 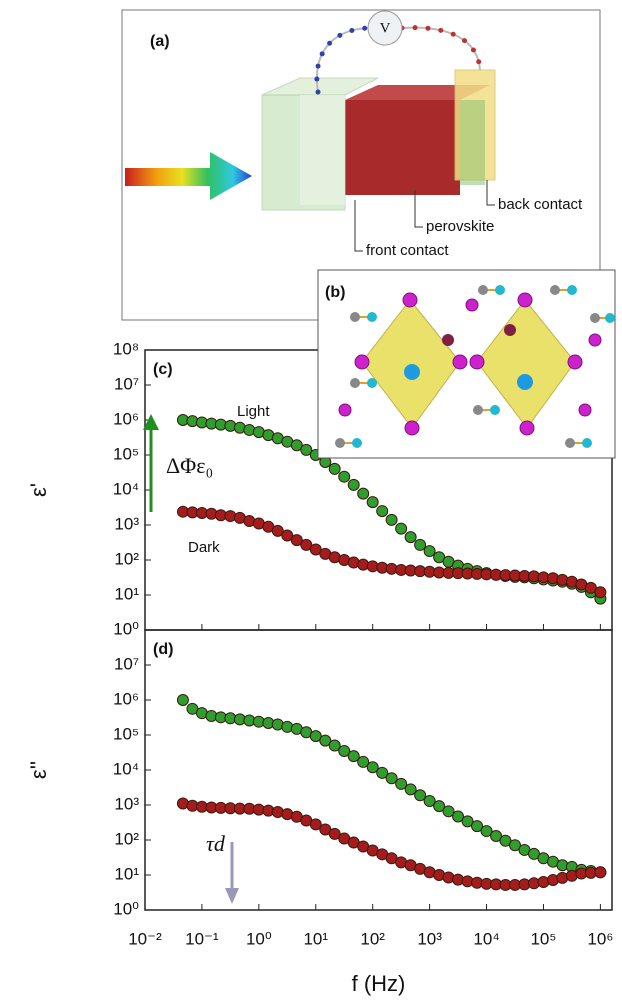 What do you see at coordinates (412, 372) in the screenshot?
I see `cation` at bounding box center [412, 372].